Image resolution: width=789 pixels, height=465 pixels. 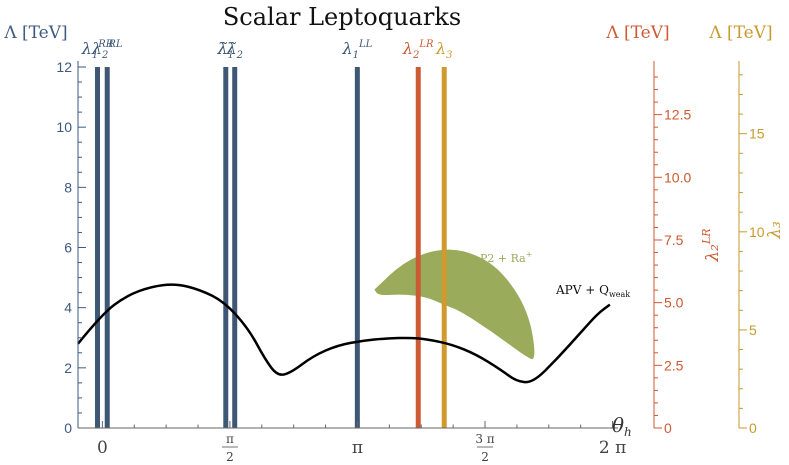 What do you see at coordinates (668, 428) in the screenshot?
I see `mid-axis-tick-label: 0` at bounding box center [668, 428].